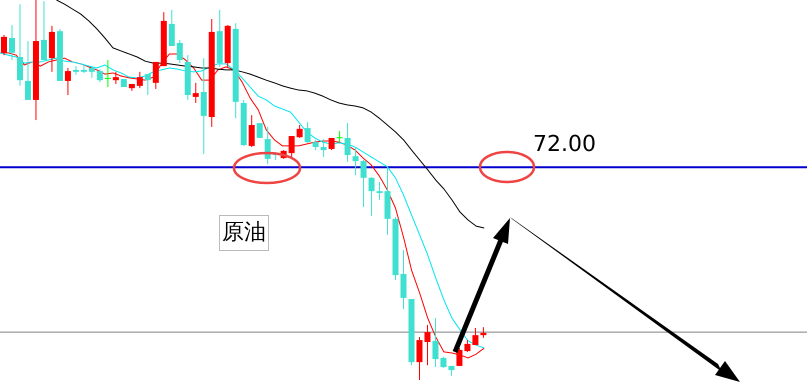 This screenshot has height=386, width=807. What do you see at coordinates (244, 233) in the screenshot?
I see `annotation: 原油` at bounding box center [244, 233].